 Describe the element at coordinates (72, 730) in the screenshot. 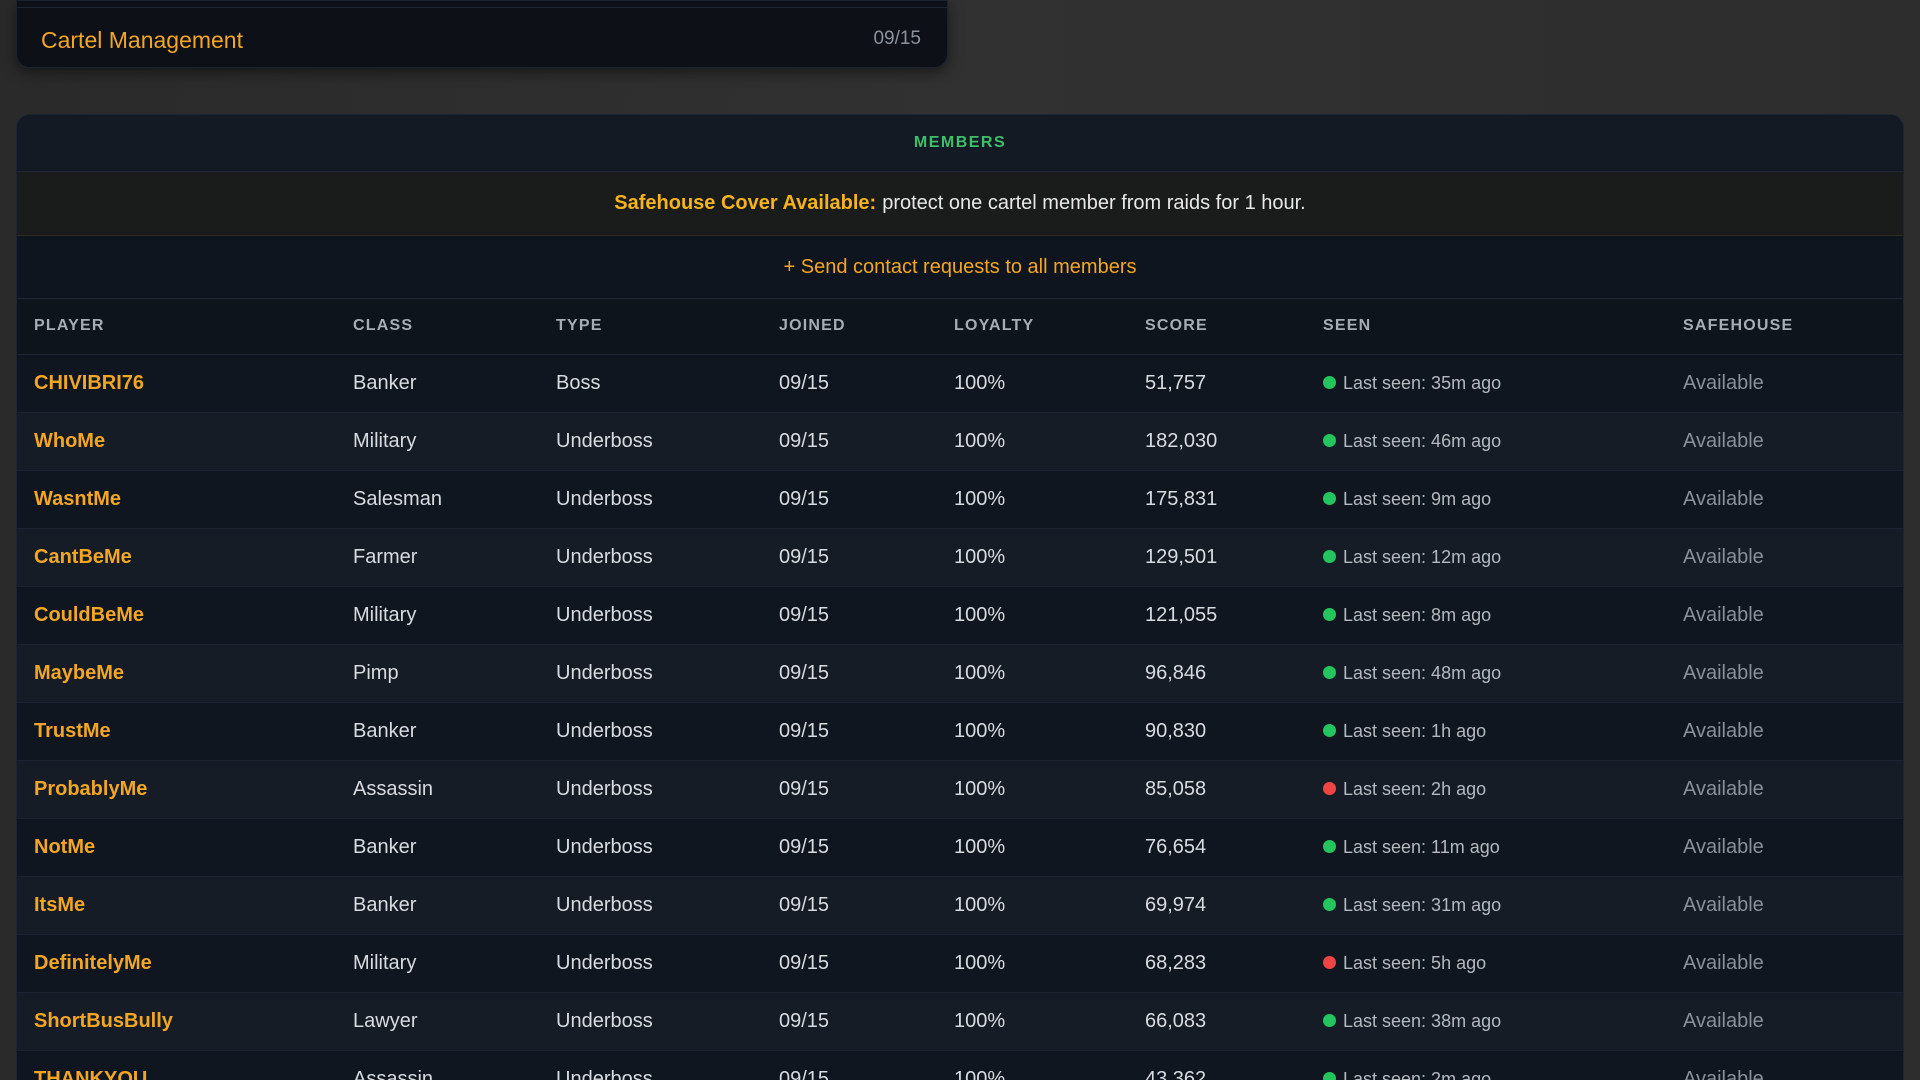

I see `player-name: TrustMe` at that location.